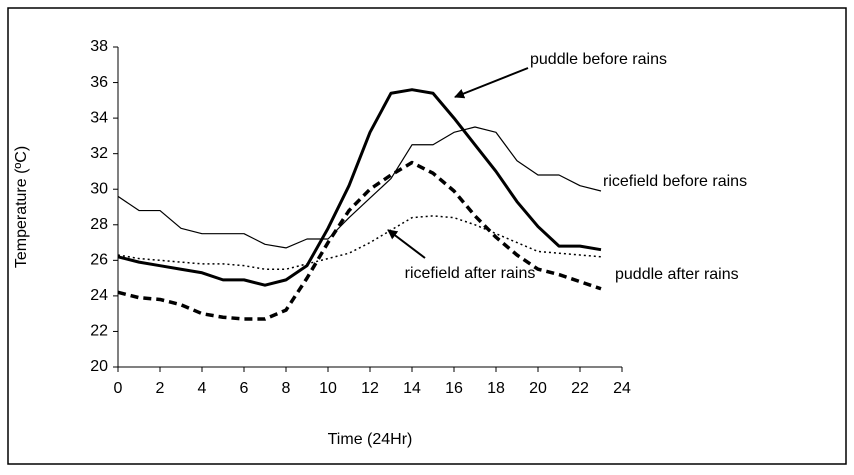 The height and width of the screenshot is (475, 854). What do you see at coordinates (99, 366) in the screenshot?
I see `y-tick-label: 20` at bounding box center [99, 366].